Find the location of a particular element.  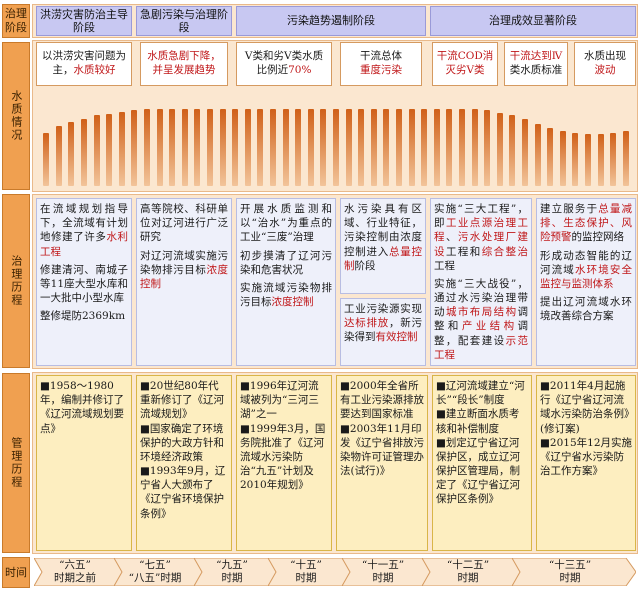

governance-col-4a: 水污染具有区域、行业特征，污染控制由浓度控制进入总量控制阶段 is located at coordinates (383, 246).